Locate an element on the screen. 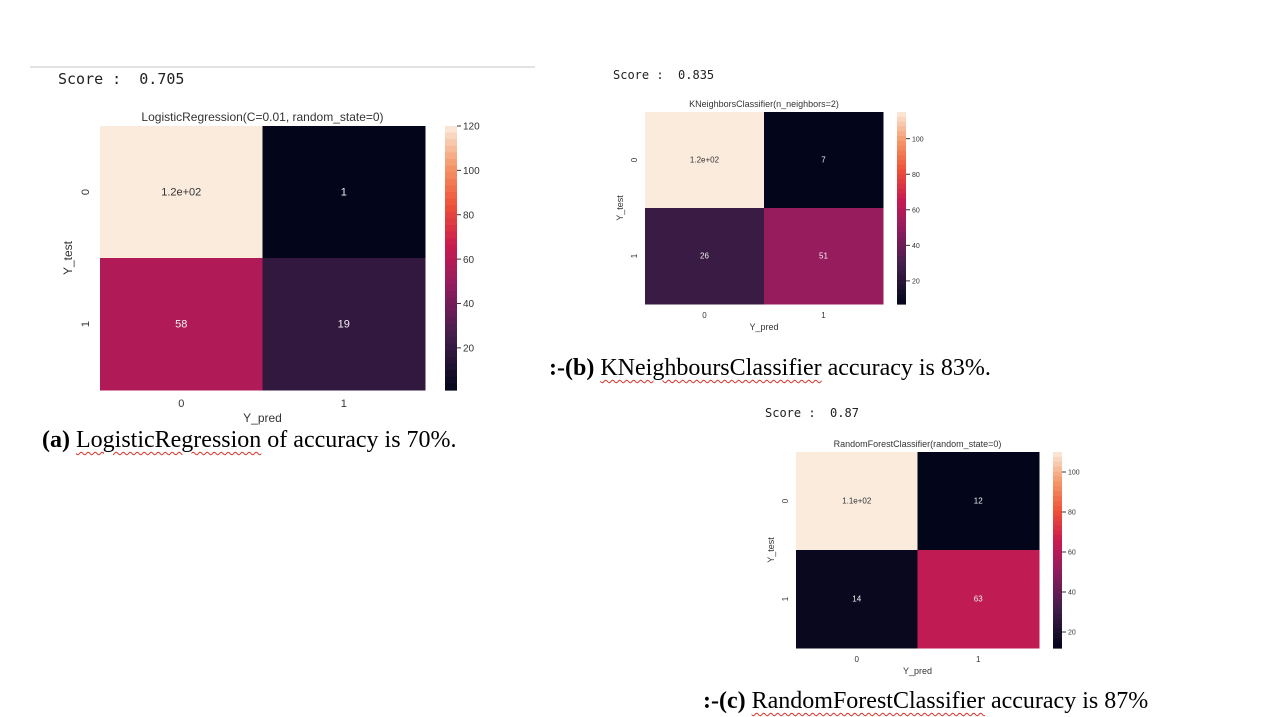  colorbar-tick-label: 80 is located at coordinates (469, 215).